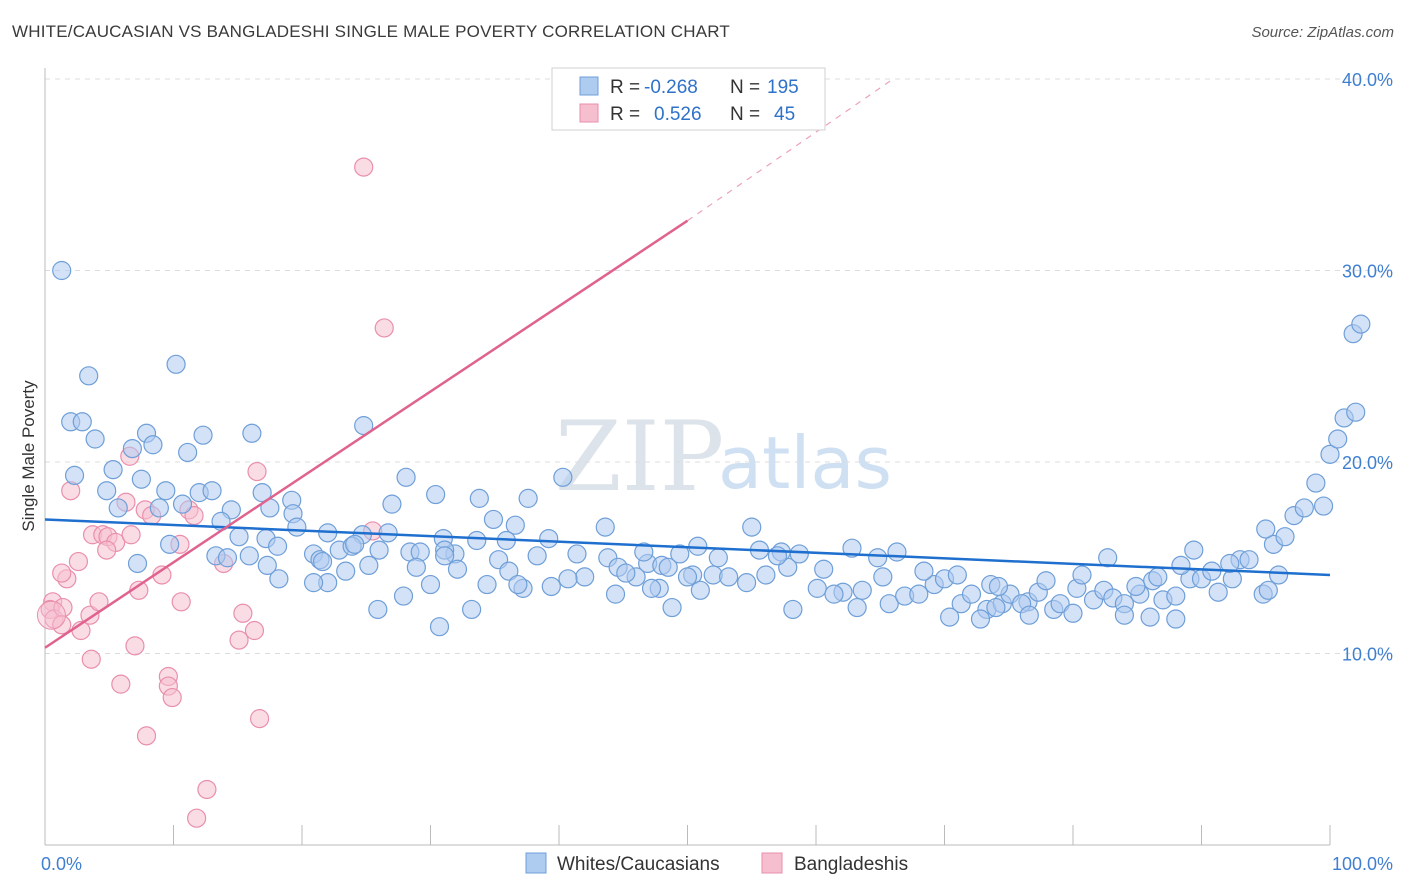 The height and width of the screenshot is (892, 1406). What do you see at coordinates (589, 113) in the screenshot?
I see `legend-swatch-bangladeshis` at bounding box center [589, 113].